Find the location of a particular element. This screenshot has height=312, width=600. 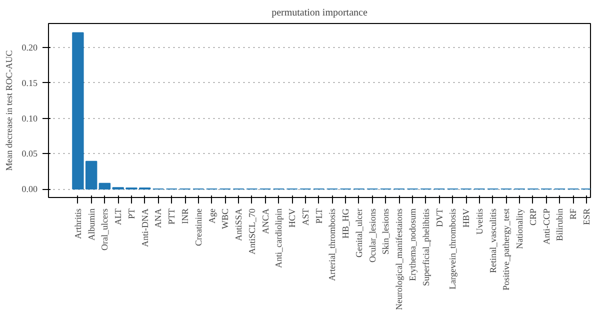

y-tick-label: 0.05 is located at coordinates (30, 153).